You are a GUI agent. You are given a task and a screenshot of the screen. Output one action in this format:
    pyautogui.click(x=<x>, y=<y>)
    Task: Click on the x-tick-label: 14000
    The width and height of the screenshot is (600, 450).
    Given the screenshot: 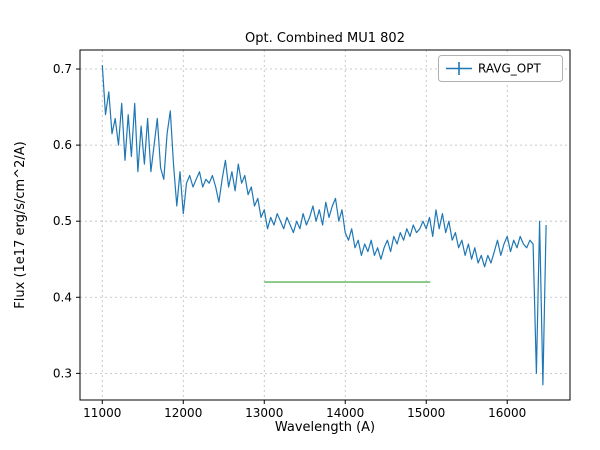 What is the action you would take?
    pyautogui.click(x=345, y=413)
    